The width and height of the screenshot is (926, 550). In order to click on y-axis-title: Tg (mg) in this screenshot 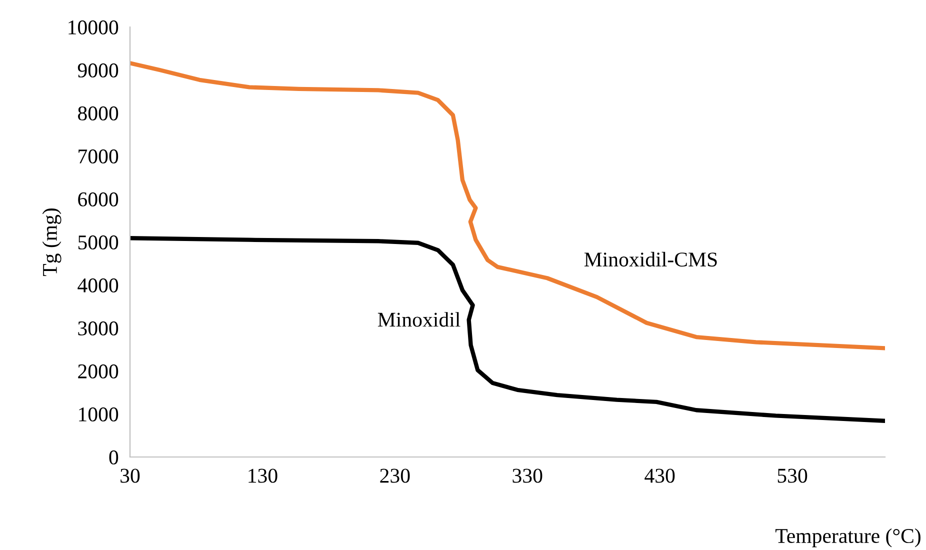, I will do `click(52, 242)`.